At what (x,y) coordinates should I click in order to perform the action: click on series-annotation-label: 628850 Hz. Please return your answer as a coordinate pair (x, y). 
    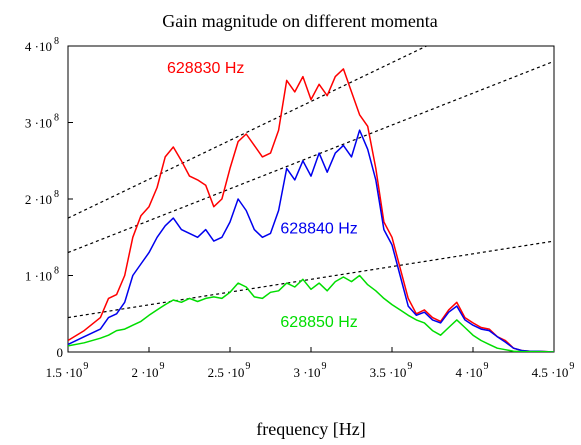
    Looking at the image, I should click on (318, 322).